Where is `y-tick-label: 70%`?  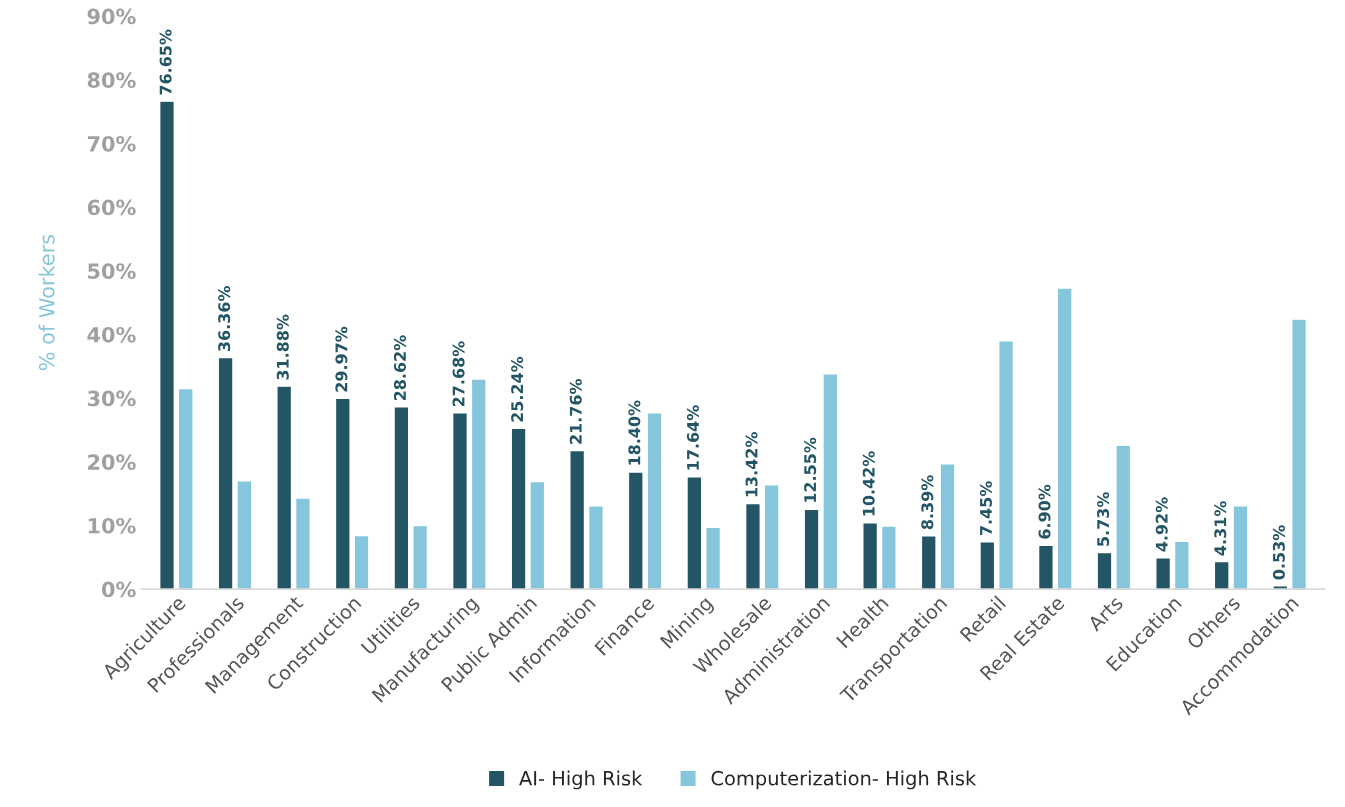
y-tick-label: 70% is located at coordinates (111, 143).